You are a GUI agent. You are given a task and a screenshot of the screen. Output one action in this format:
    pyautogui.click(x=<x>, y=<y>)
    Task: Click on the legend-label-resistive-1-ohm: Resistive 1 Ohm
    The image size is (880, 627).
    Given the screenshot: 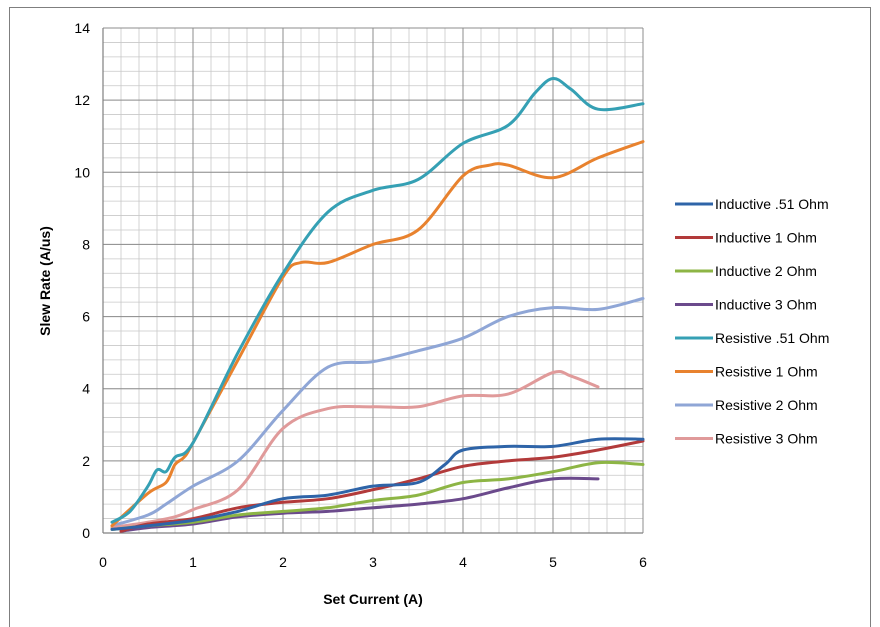 What is the action you would take?
    pyautogui.click(x=766, y=372)
    